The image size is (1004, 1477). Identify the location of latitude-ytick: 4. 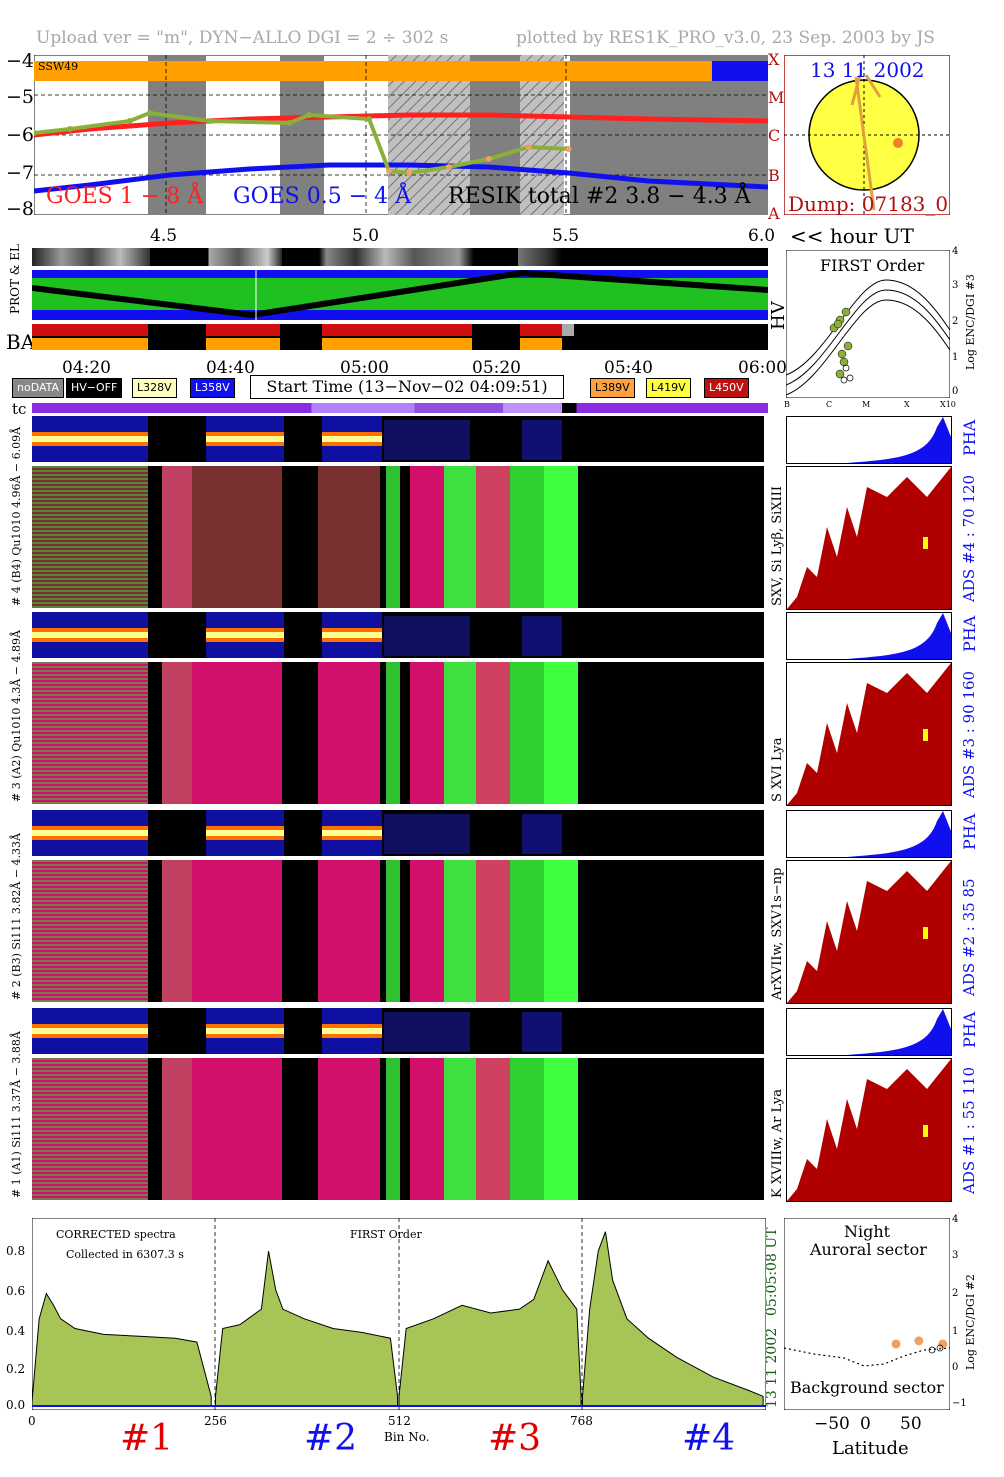
(955, 1219).